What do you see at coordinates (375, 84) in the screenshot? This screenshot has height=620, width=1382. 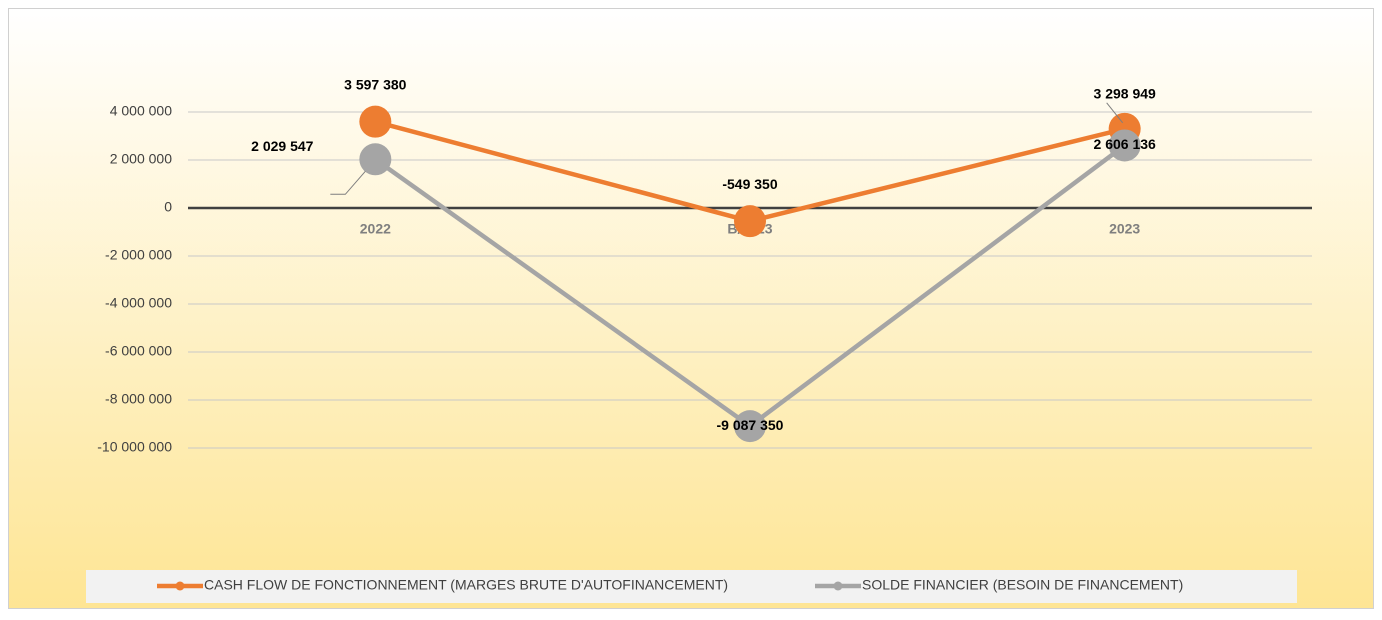 I see `data-label: 3 597 380` at bounding box center [375, 84].